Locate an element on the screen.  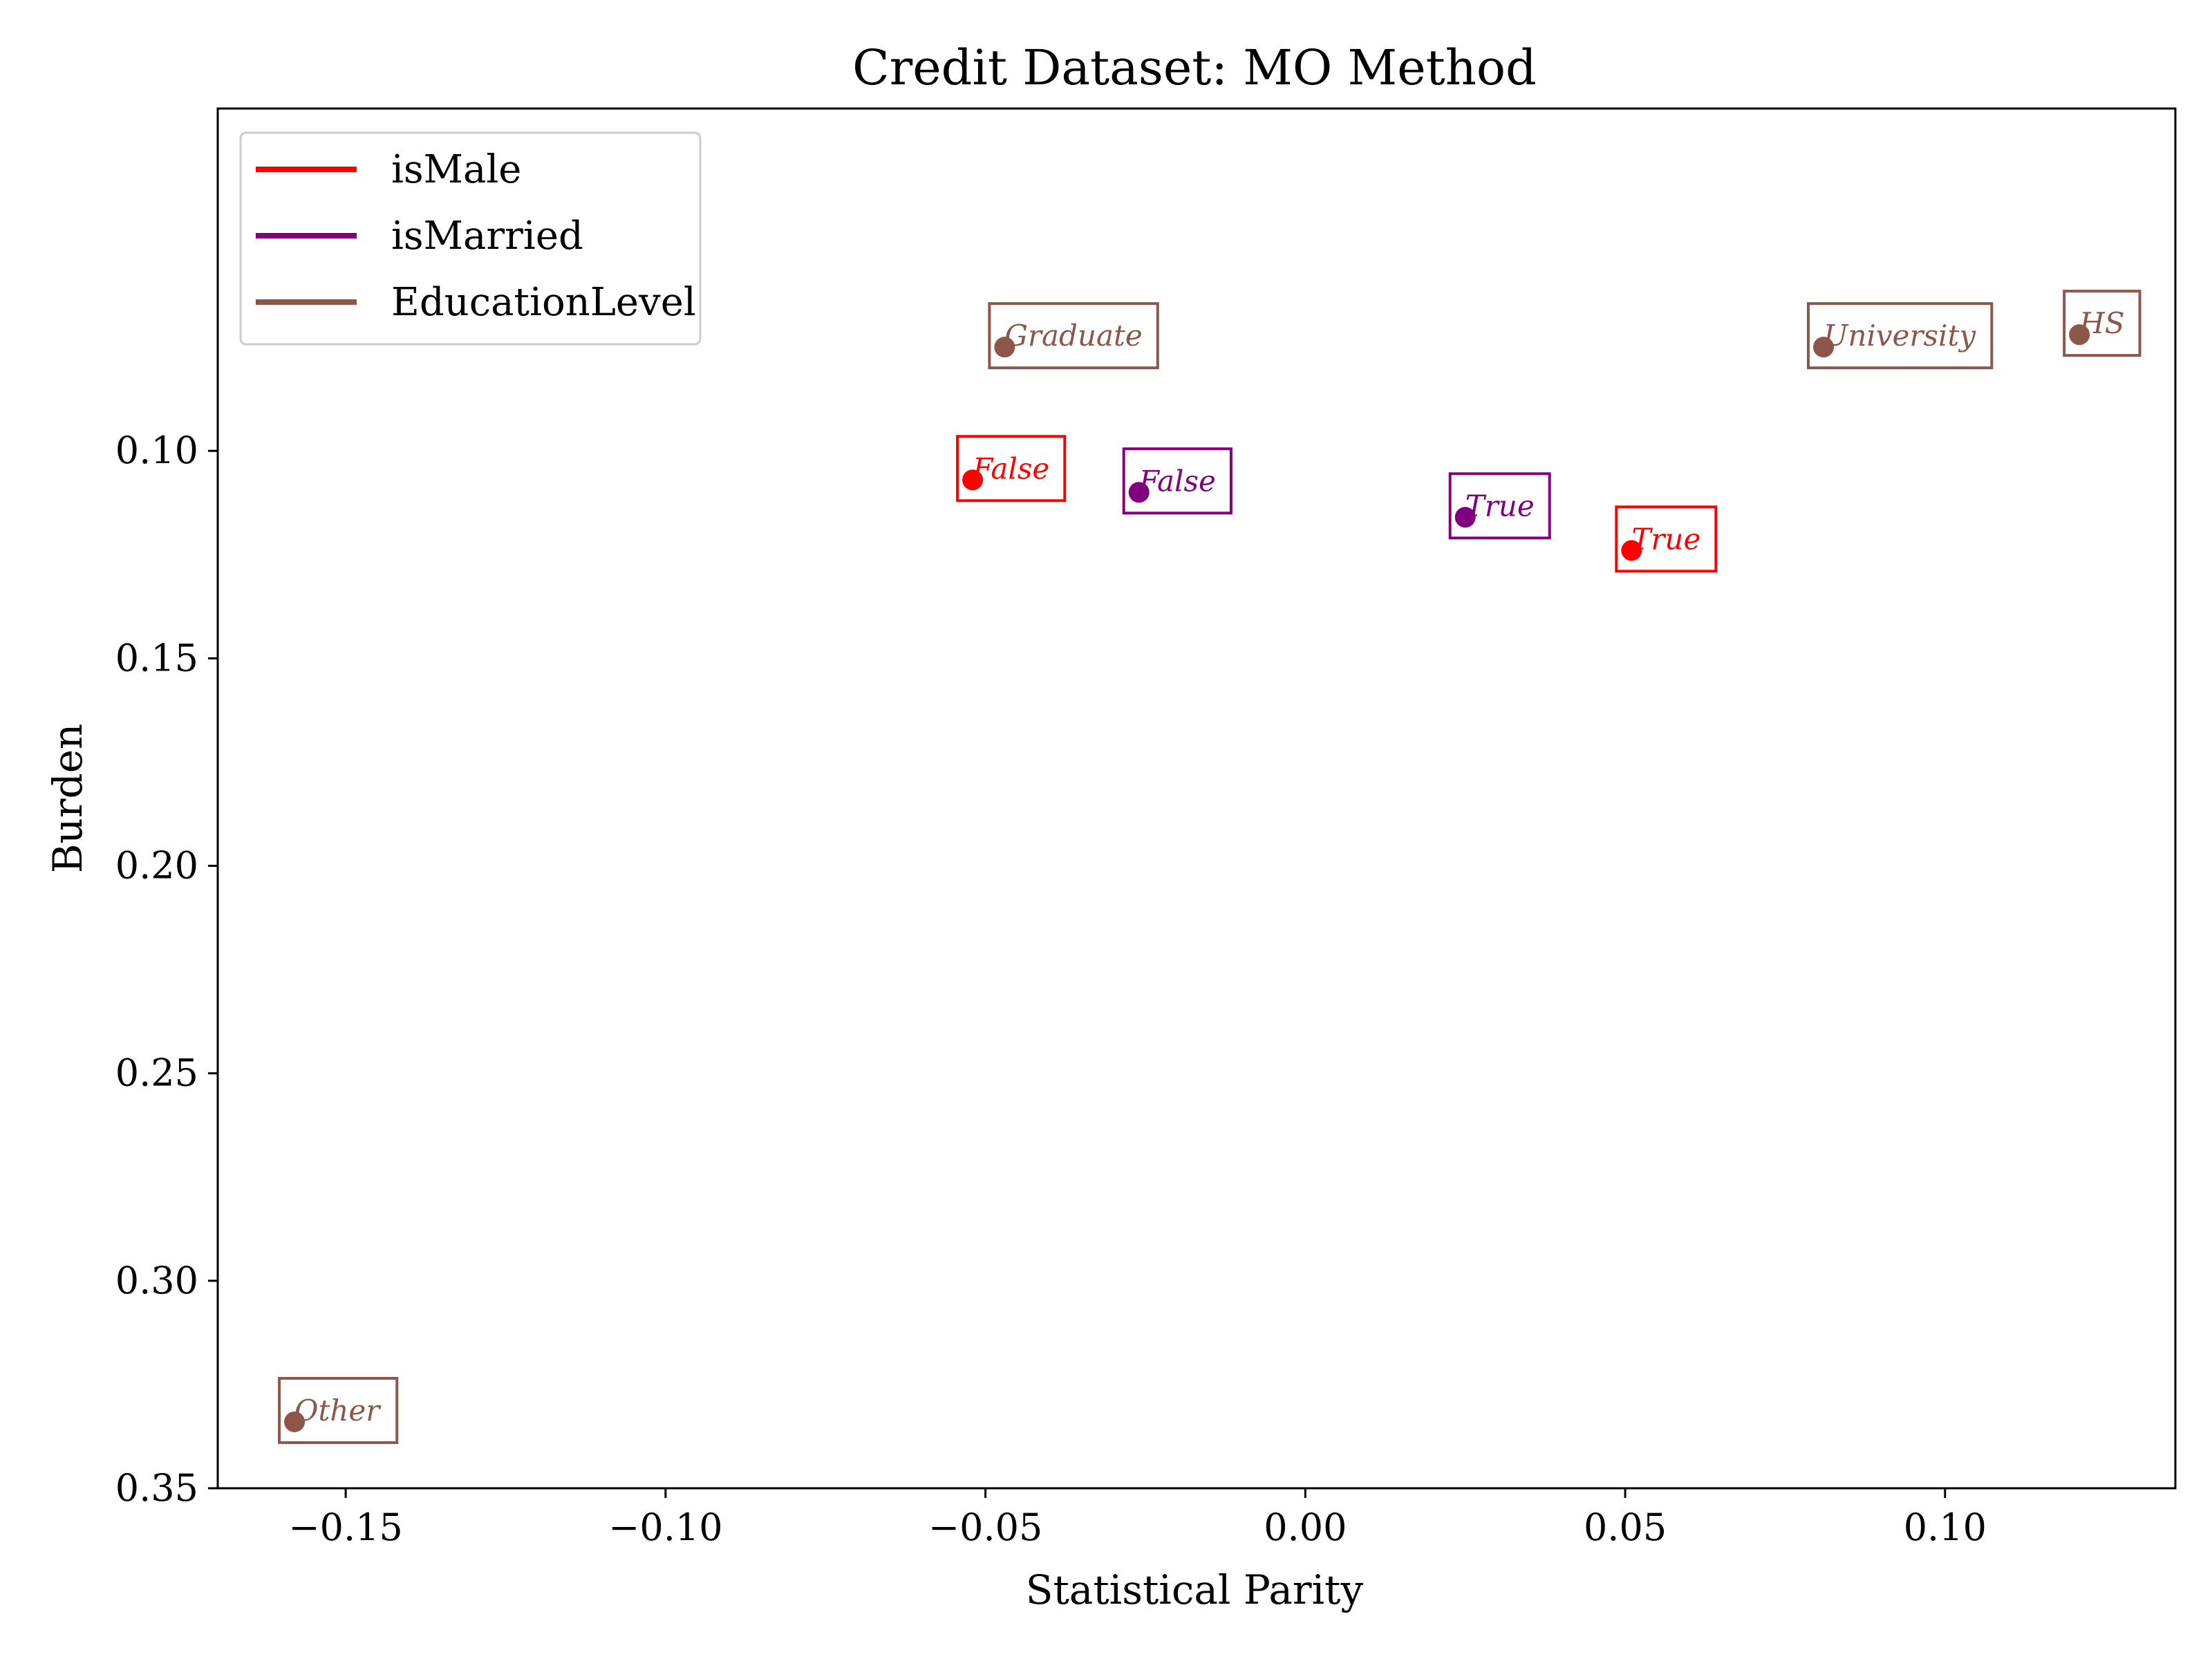
point-label: Other is located at coordinates (338, 1410).